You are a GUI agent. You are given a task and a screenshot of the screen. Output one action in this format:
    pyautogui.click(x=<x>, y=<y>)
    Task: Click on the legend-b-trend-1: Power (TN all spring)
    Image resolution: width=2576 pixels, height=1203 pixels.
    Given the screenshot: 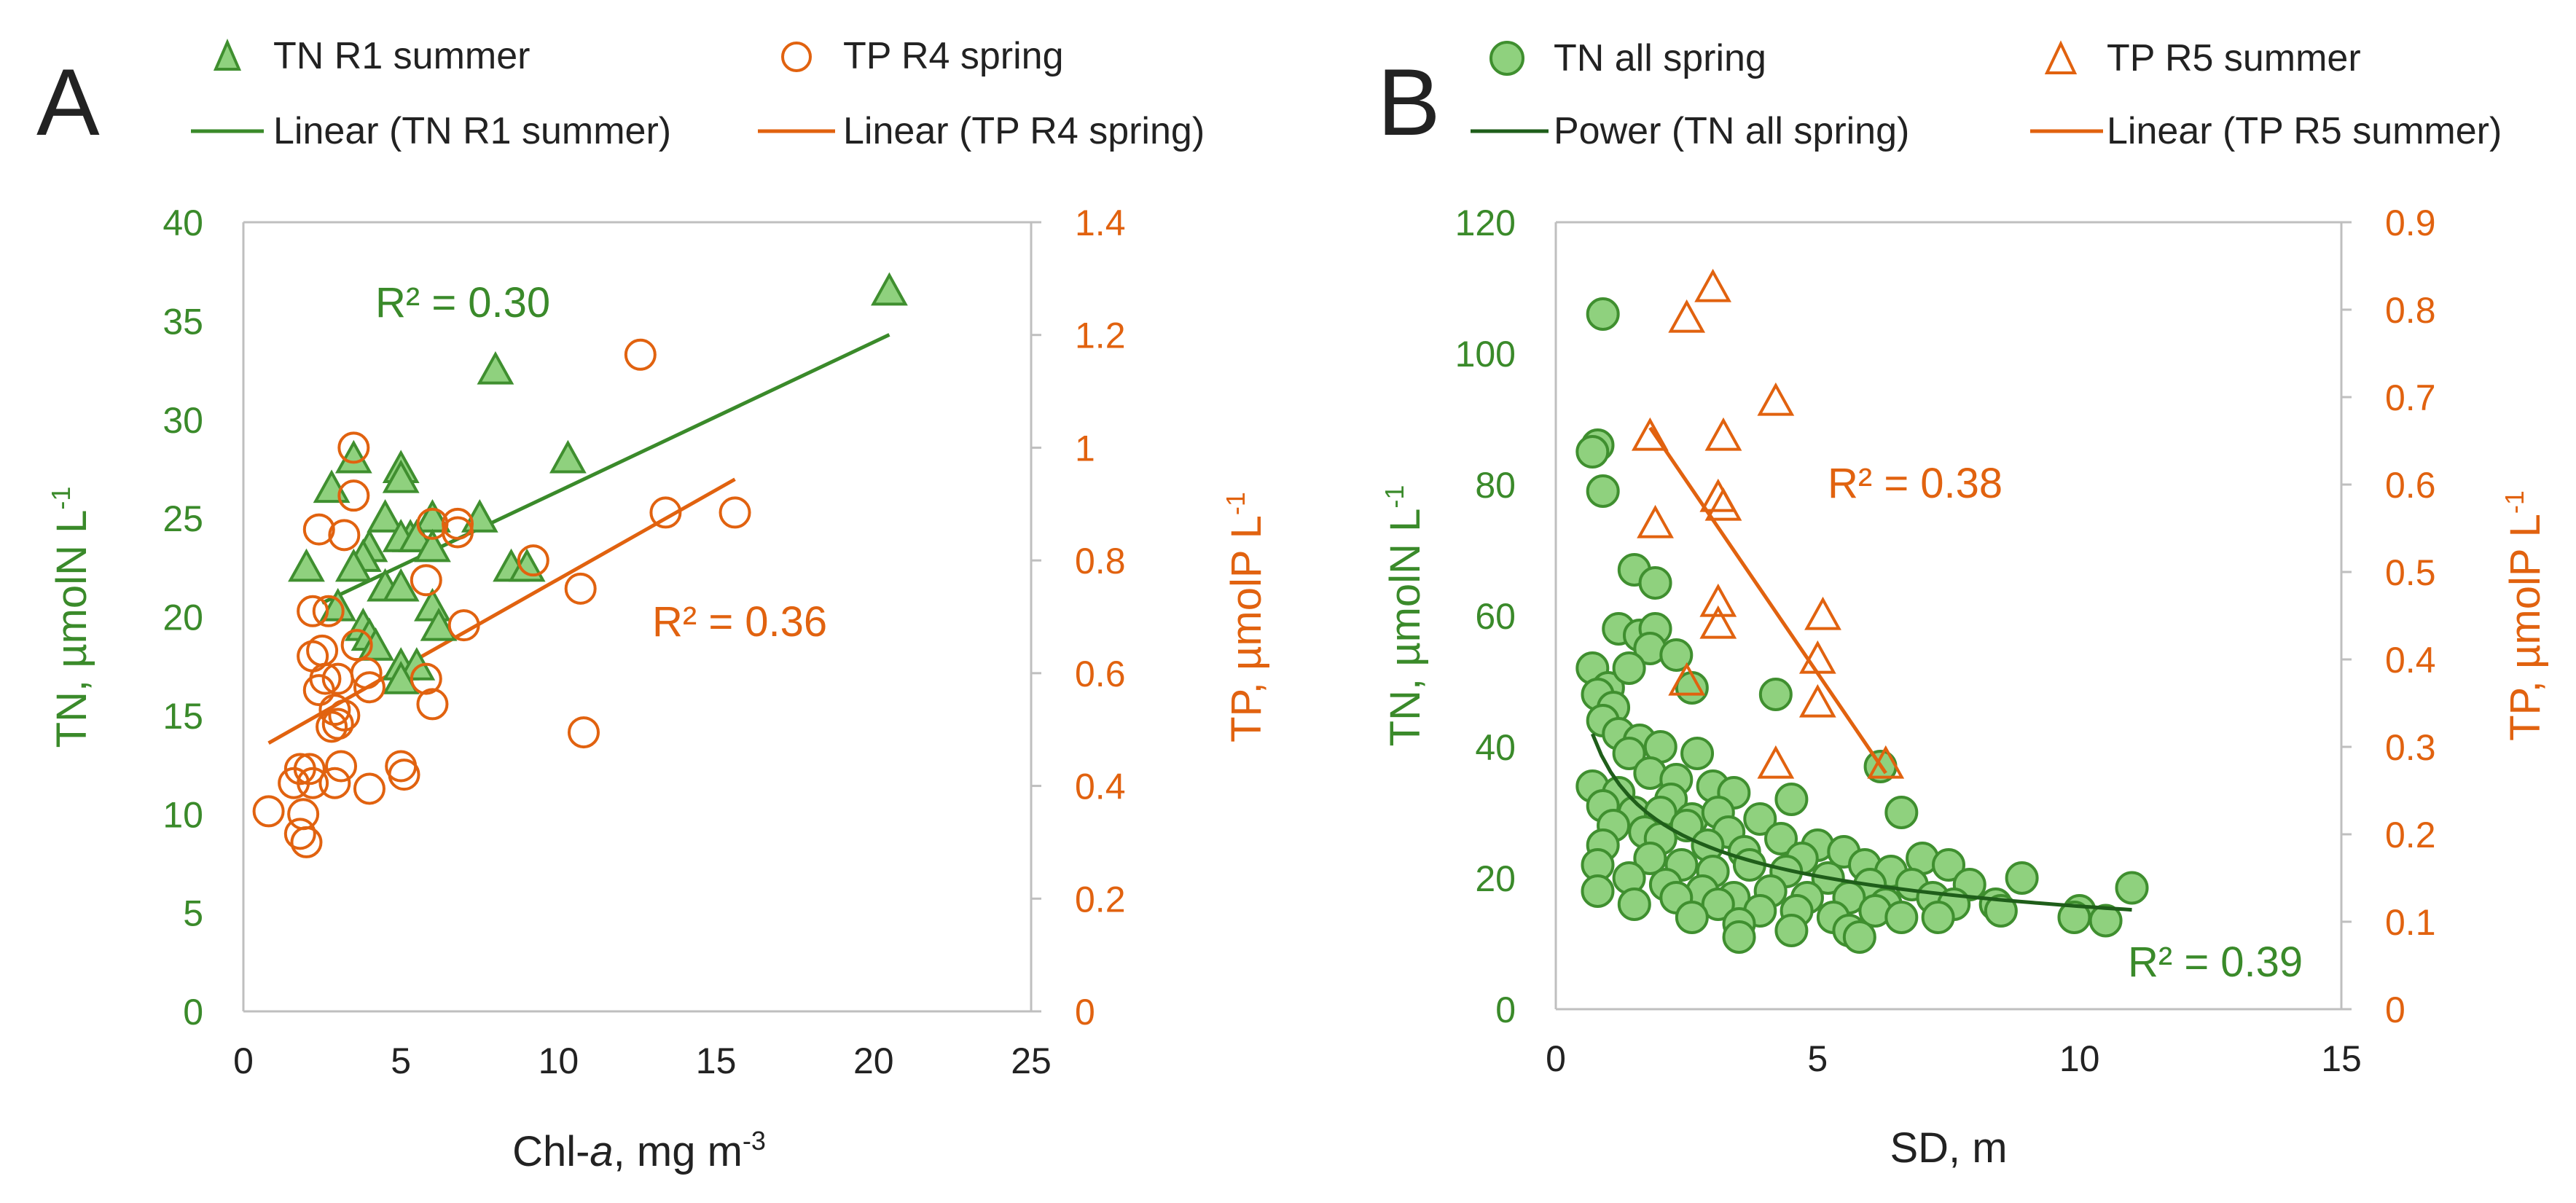 What is the action you would take?
    pyautogui.click(x=1731, y=131)
    